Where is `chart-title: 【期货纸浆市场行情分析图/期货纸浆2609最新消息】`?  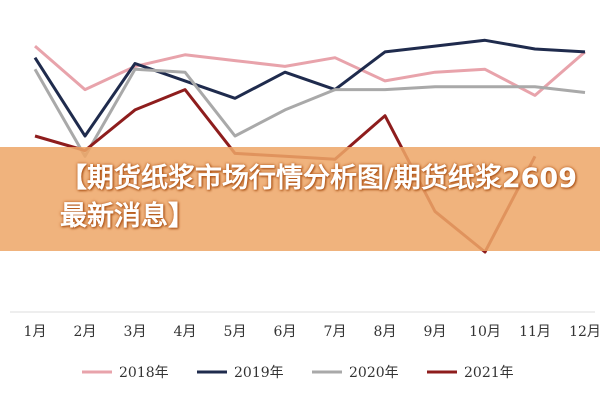 chart-title: 【期货纸浆市场行情分析图/期货纸浆2609最新消息】 is located at coordinates (319, 197).